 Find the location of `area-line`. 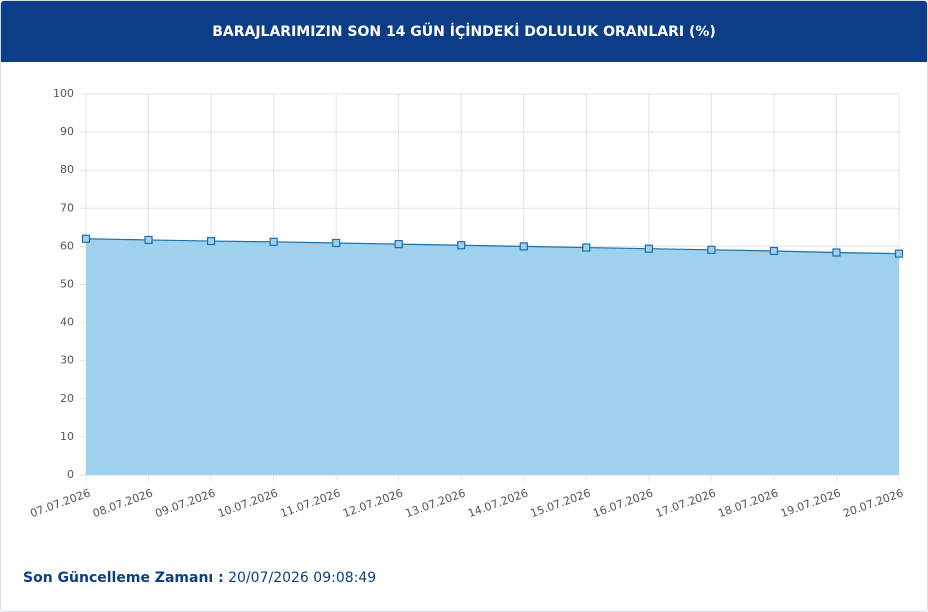

area-line is located at coordinates (492, 246).